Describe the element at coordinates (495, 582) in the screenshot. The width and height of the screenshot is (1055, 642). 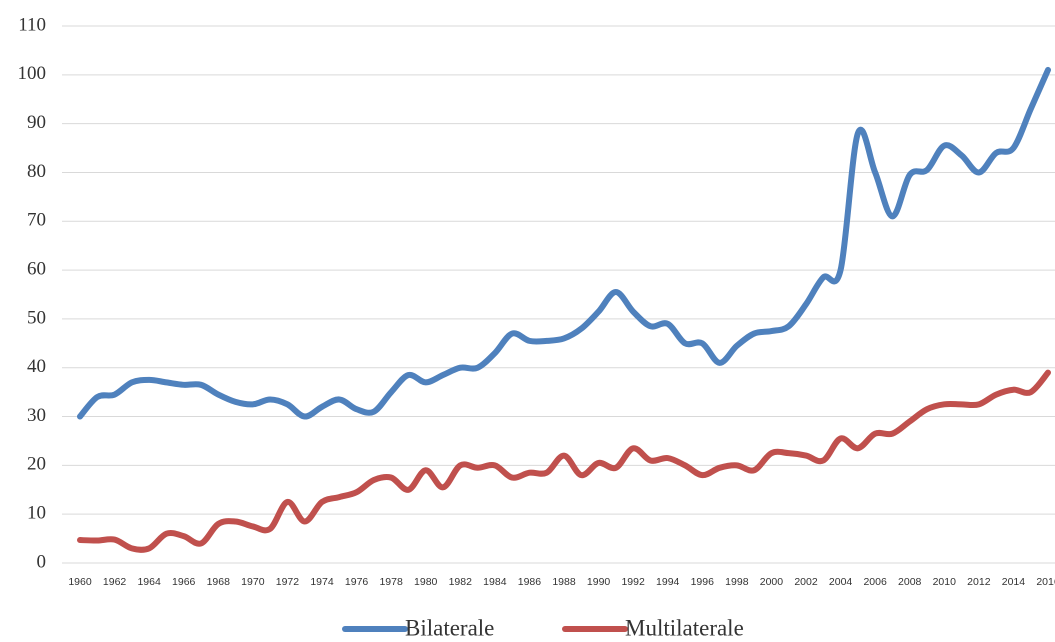
I see `x-tick-label: 1984` at that location.